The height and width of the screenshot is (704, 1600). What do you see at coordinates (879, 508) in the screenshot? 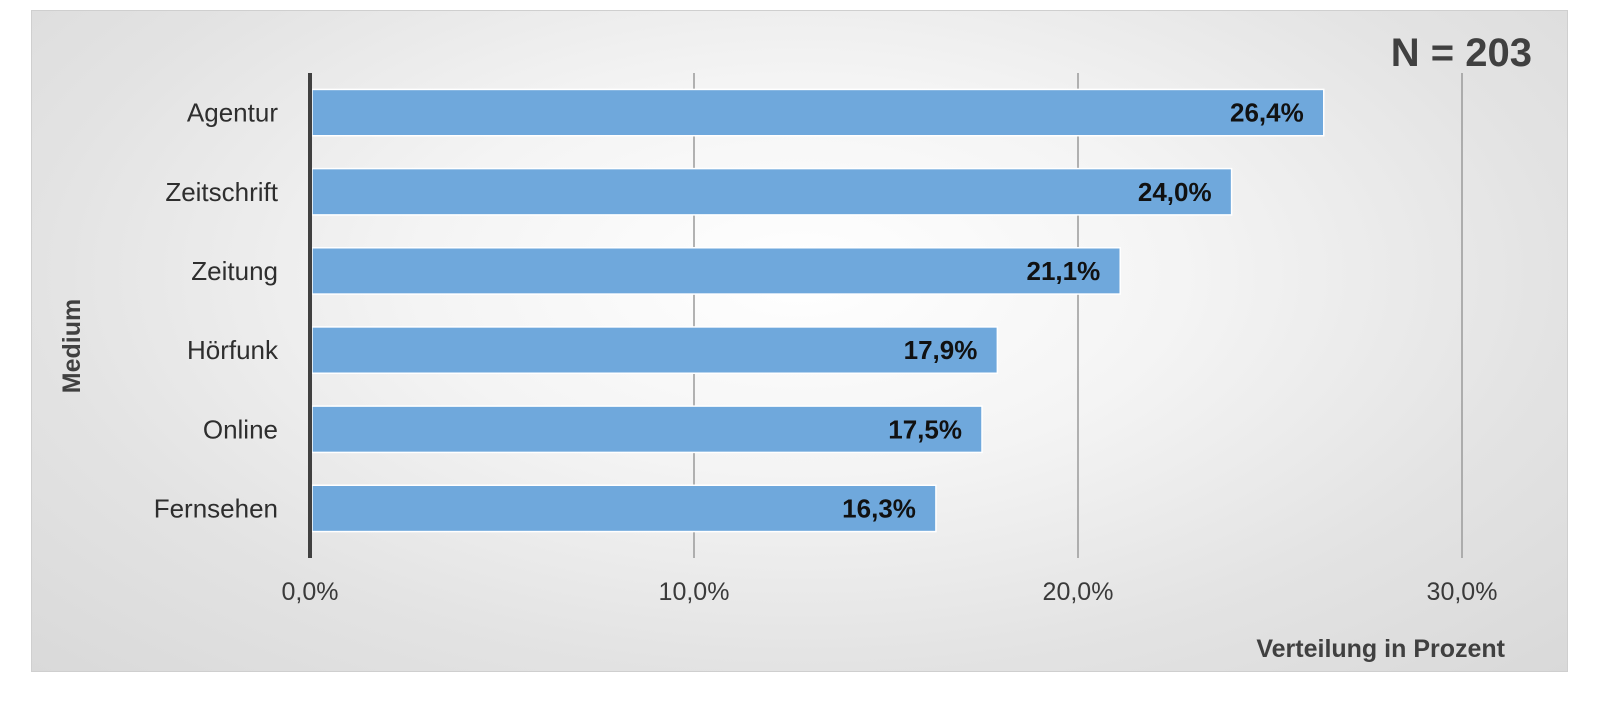
I see `data-label: 16,3%` at bounding box center [879, 508].